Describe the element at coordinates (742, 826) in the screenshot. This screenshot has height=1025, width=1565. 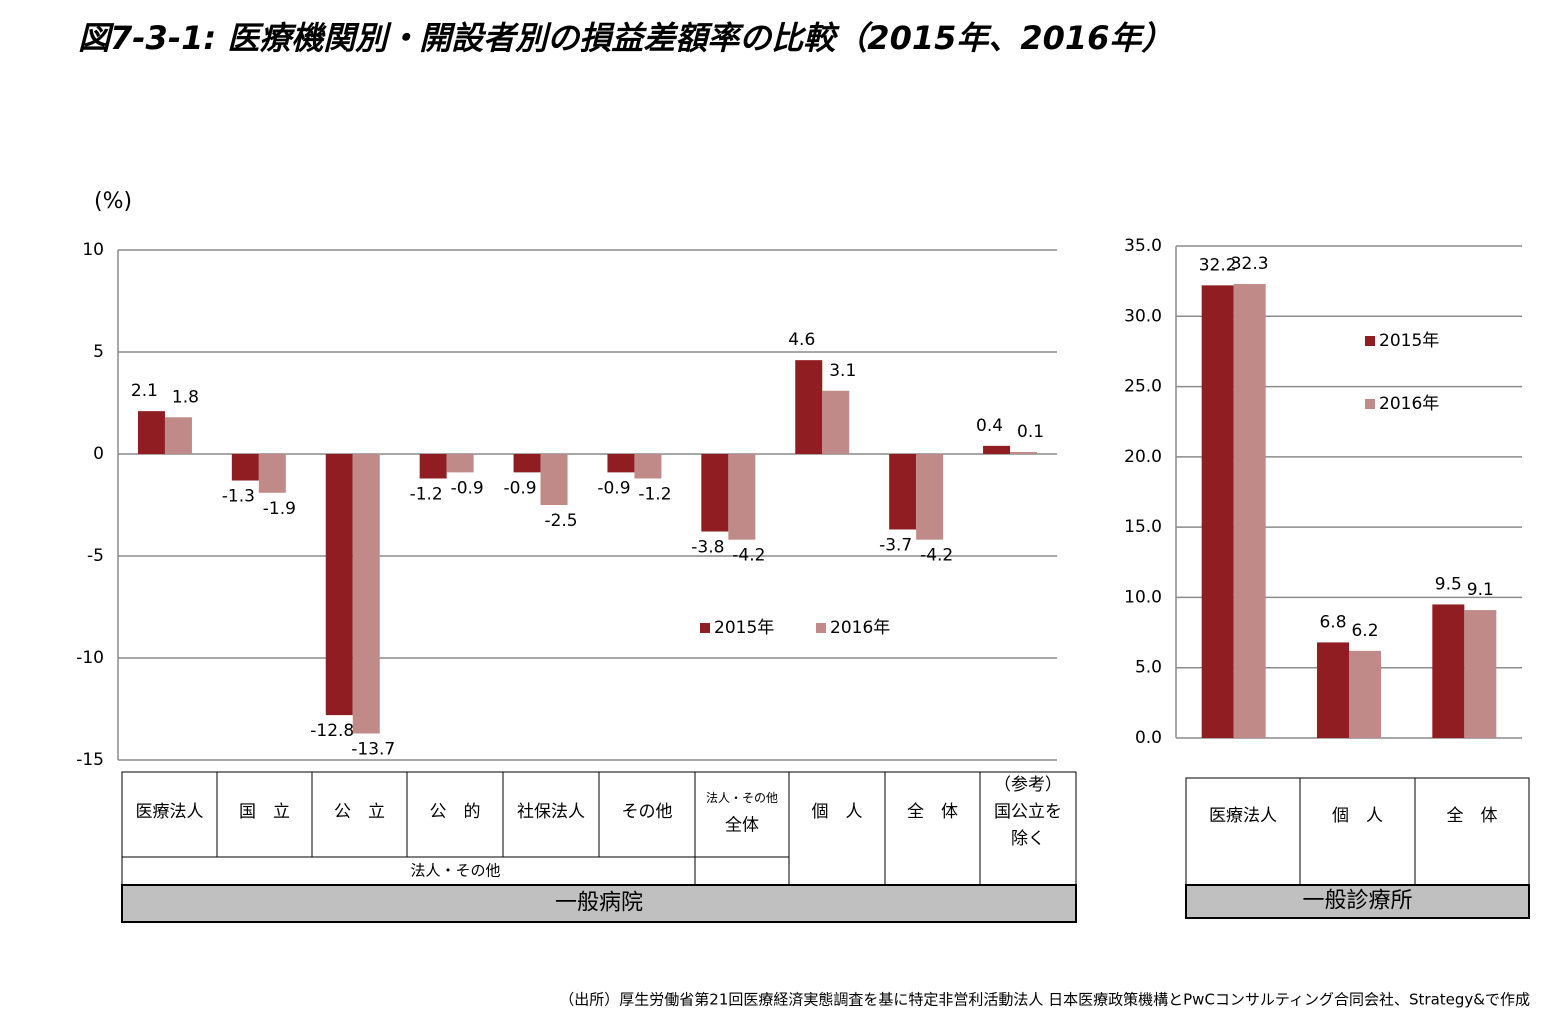
I see `category-label: 全体` at that location.